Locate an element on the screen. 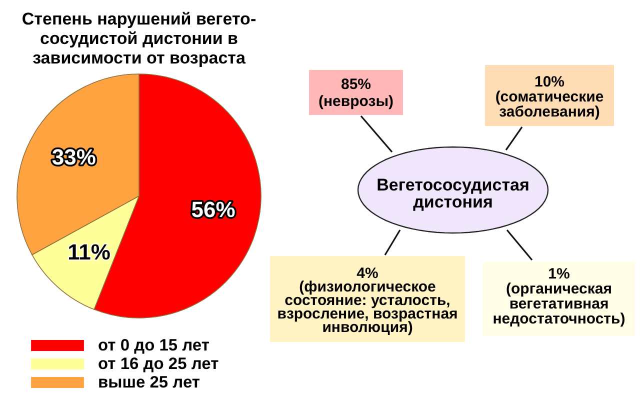 This screenshot has width=640, height=407. data-label: 33% is located at coordinates (74, 157).